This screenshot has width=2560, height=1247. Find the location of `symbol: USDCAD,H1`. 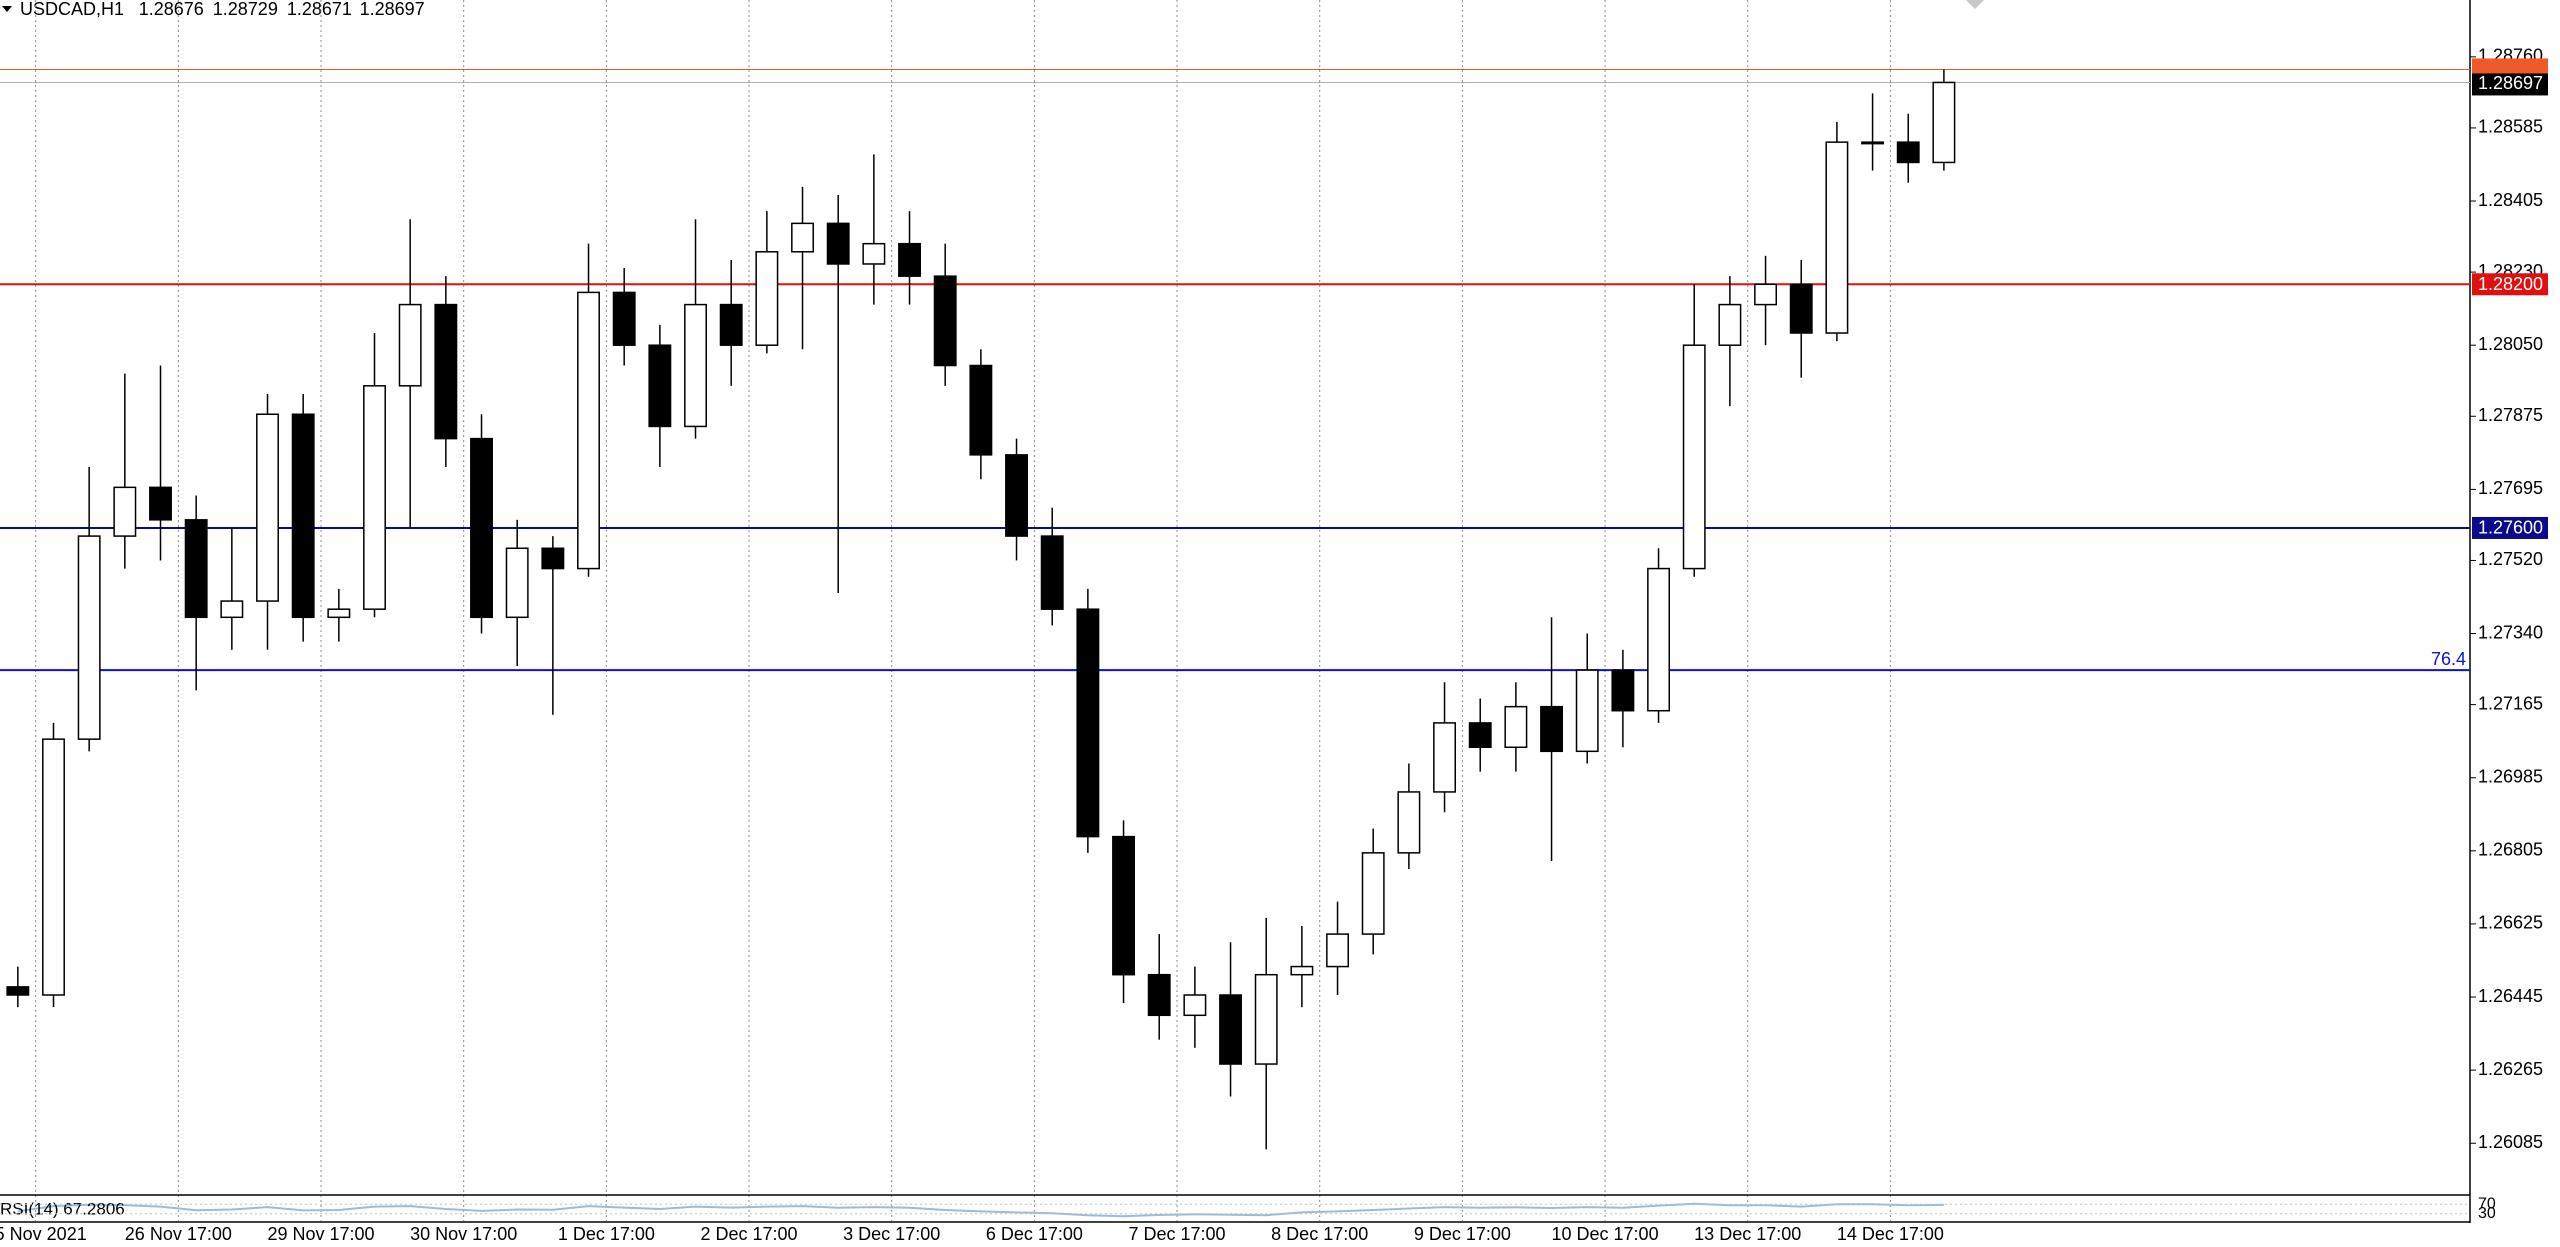

symbol: USDCAD,H1 is located at coordinates (72, 9).